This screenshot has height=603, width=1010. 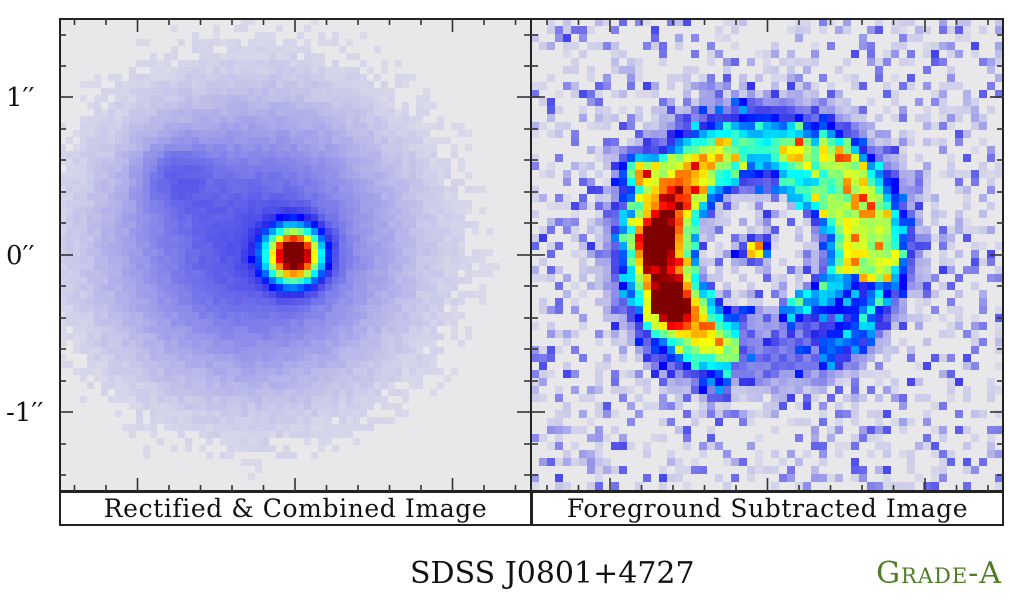 What do you see at coordinates (20, 256) in the screenshot?
I see `y-tick-label-0arcsec: 0′′` at bounding box center [20, 256].